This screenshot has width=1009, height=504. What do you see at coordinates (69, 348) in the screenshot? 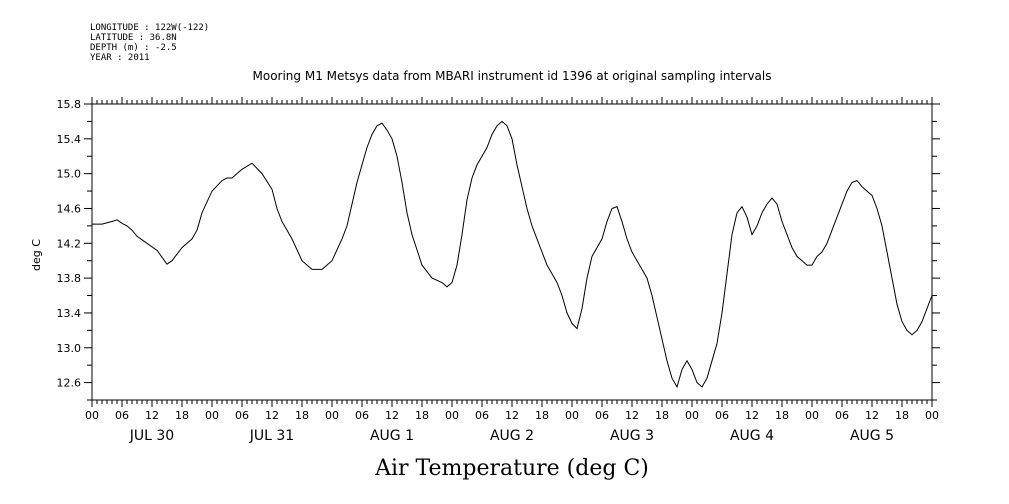
I see `y-tick-label: 13.0` at bounding box center [69, 348].